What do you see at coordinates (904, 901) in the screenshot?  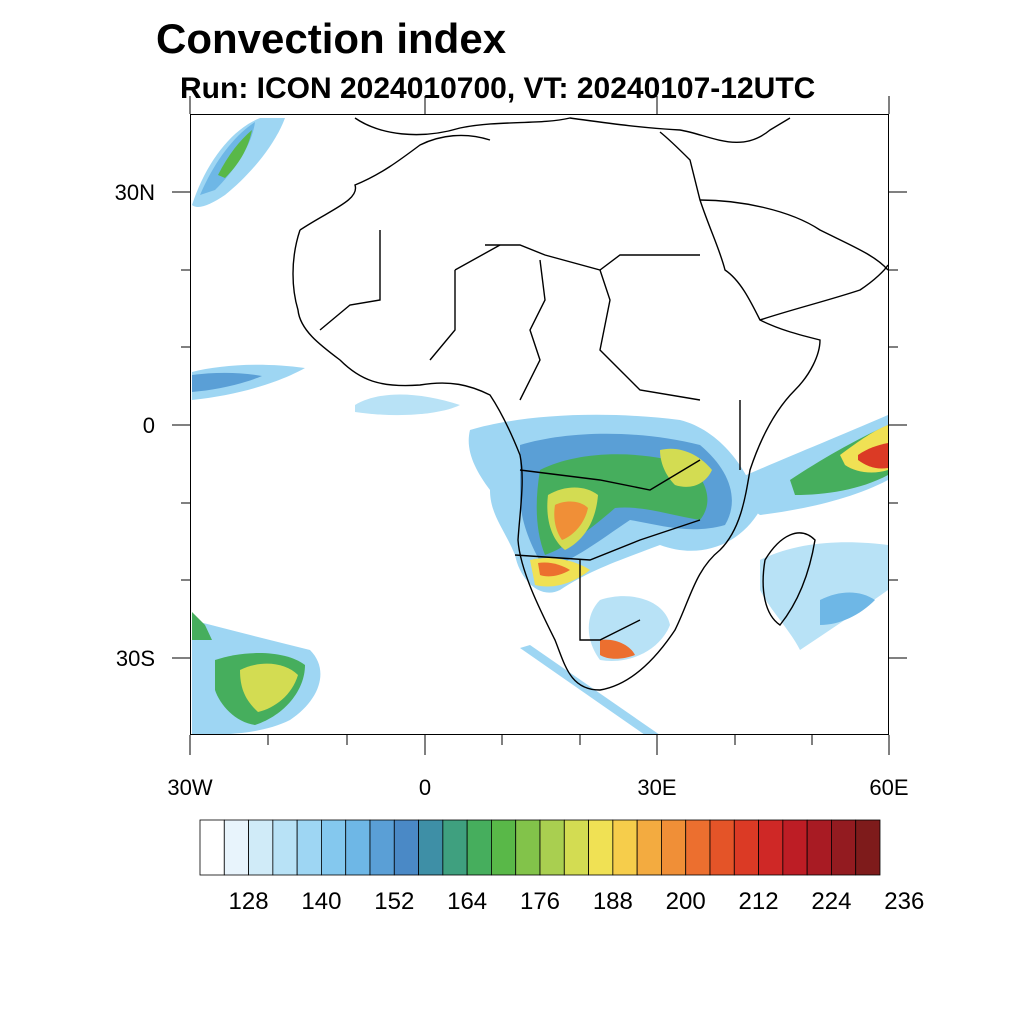 I see `colorbar-tick-label: 236` at bounding box center [904, 901].